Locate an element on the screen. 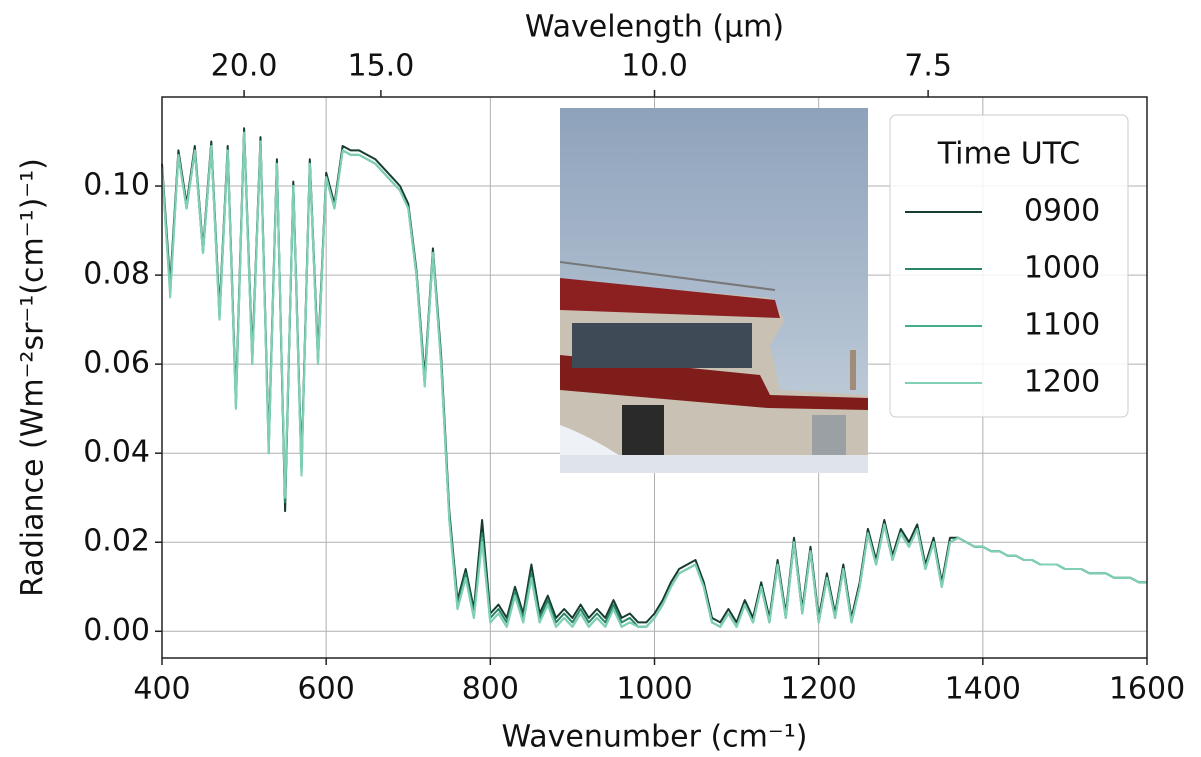 This screenshot has width=1201, height=757. x-axis-label: Wavenumber (cm⁻¹) is located at coordinates (655, 737).